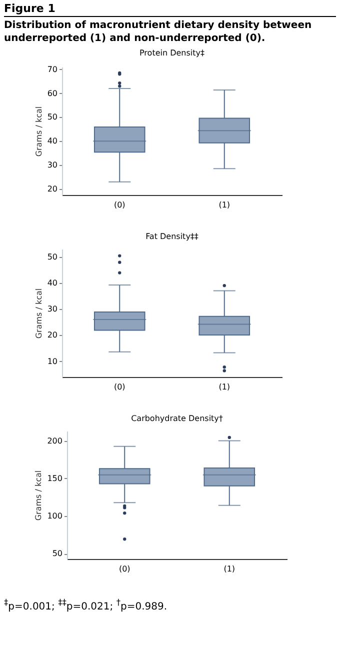 This screenshot has width=340, height=653. Describe the element at coordinates (170, 9) in the screenshot. I see `caption: Figure 1` at that location.